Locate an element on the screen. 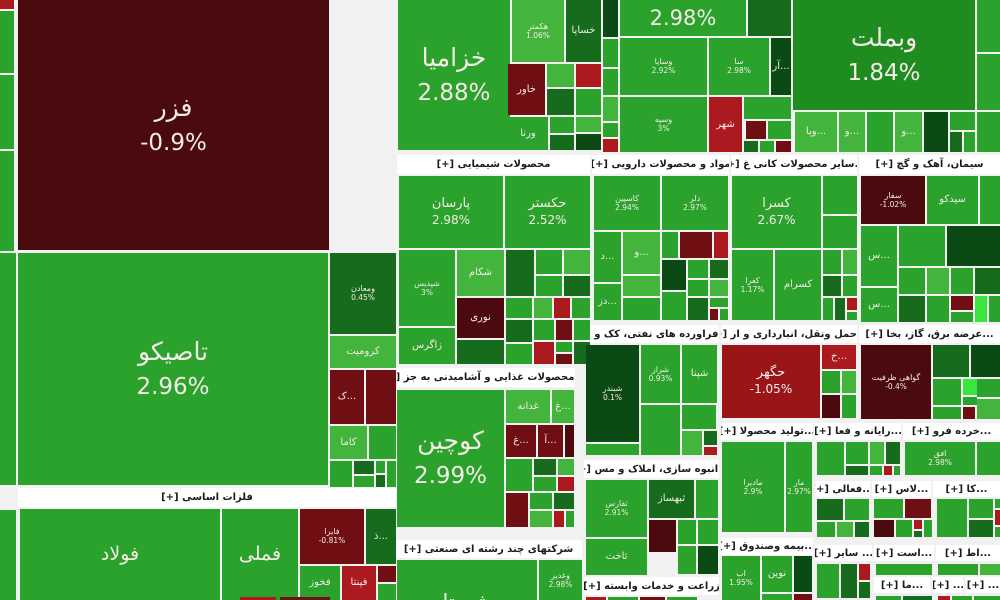  sector-header: ...بیمه وصندوق [+] is located at coordinates (767, 546).